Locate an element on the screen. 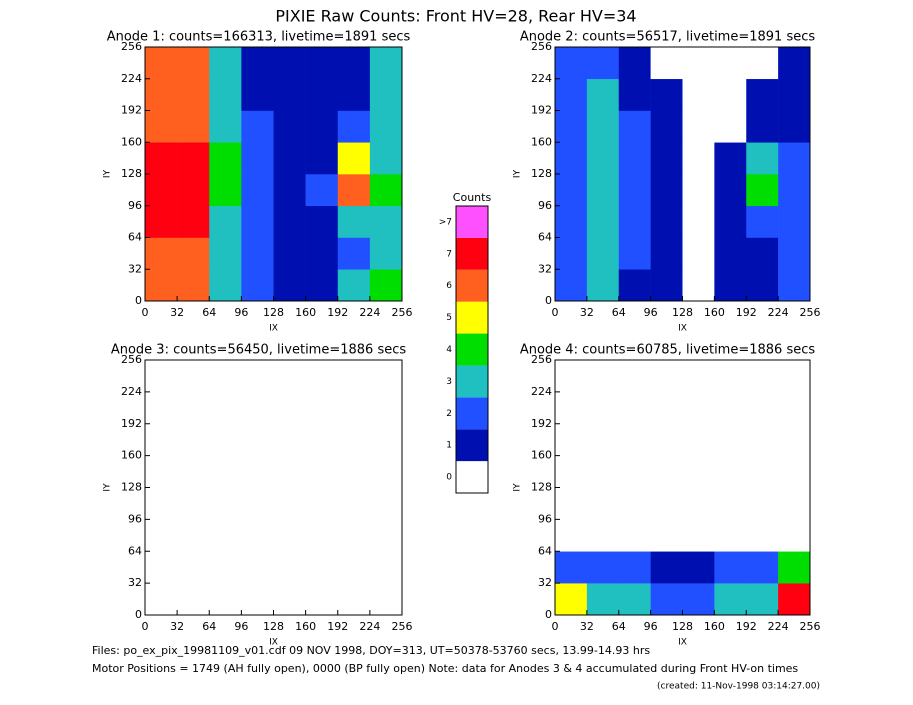 The image size is (913, 705). colorbar-label: 6 is located at coordinates (449, 286).